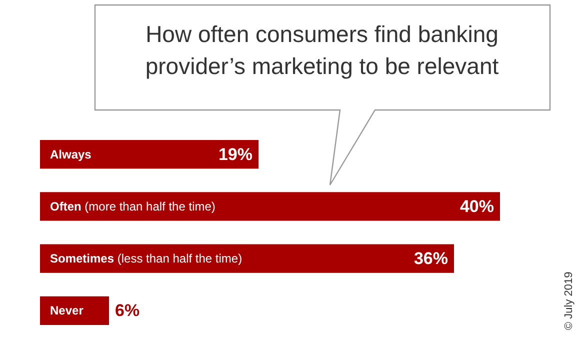 The image size is (585, 346). I want to click on y-tick-label: Always, so click(71, 155).